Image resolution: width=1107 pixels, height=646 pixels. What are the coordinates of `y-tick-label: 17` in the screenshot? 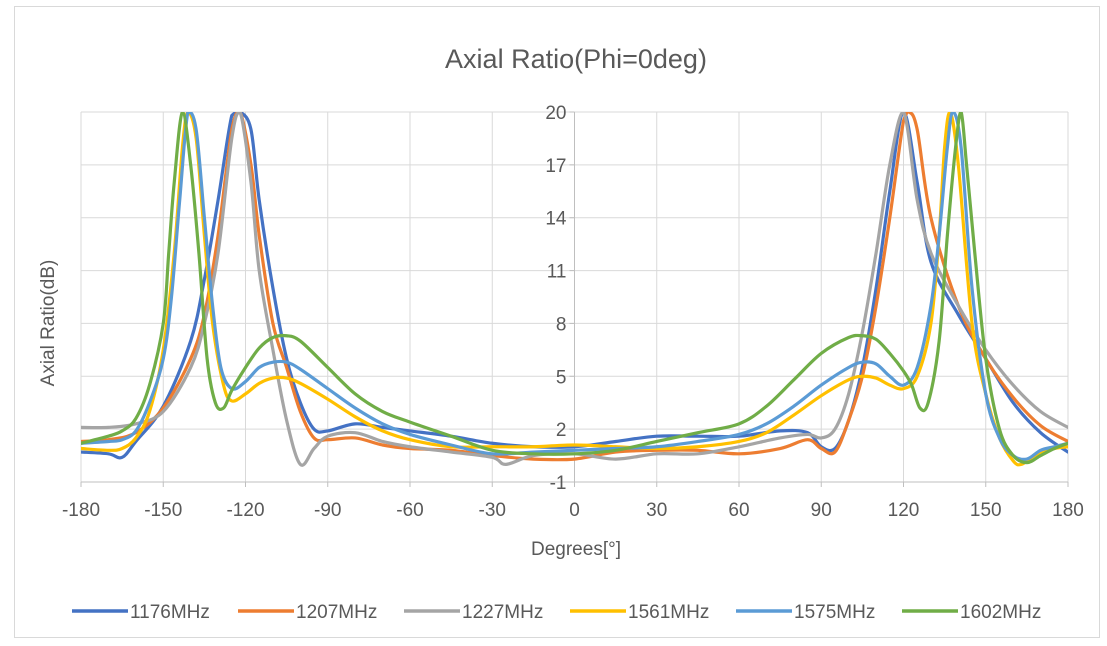 It's located at (555, 166).